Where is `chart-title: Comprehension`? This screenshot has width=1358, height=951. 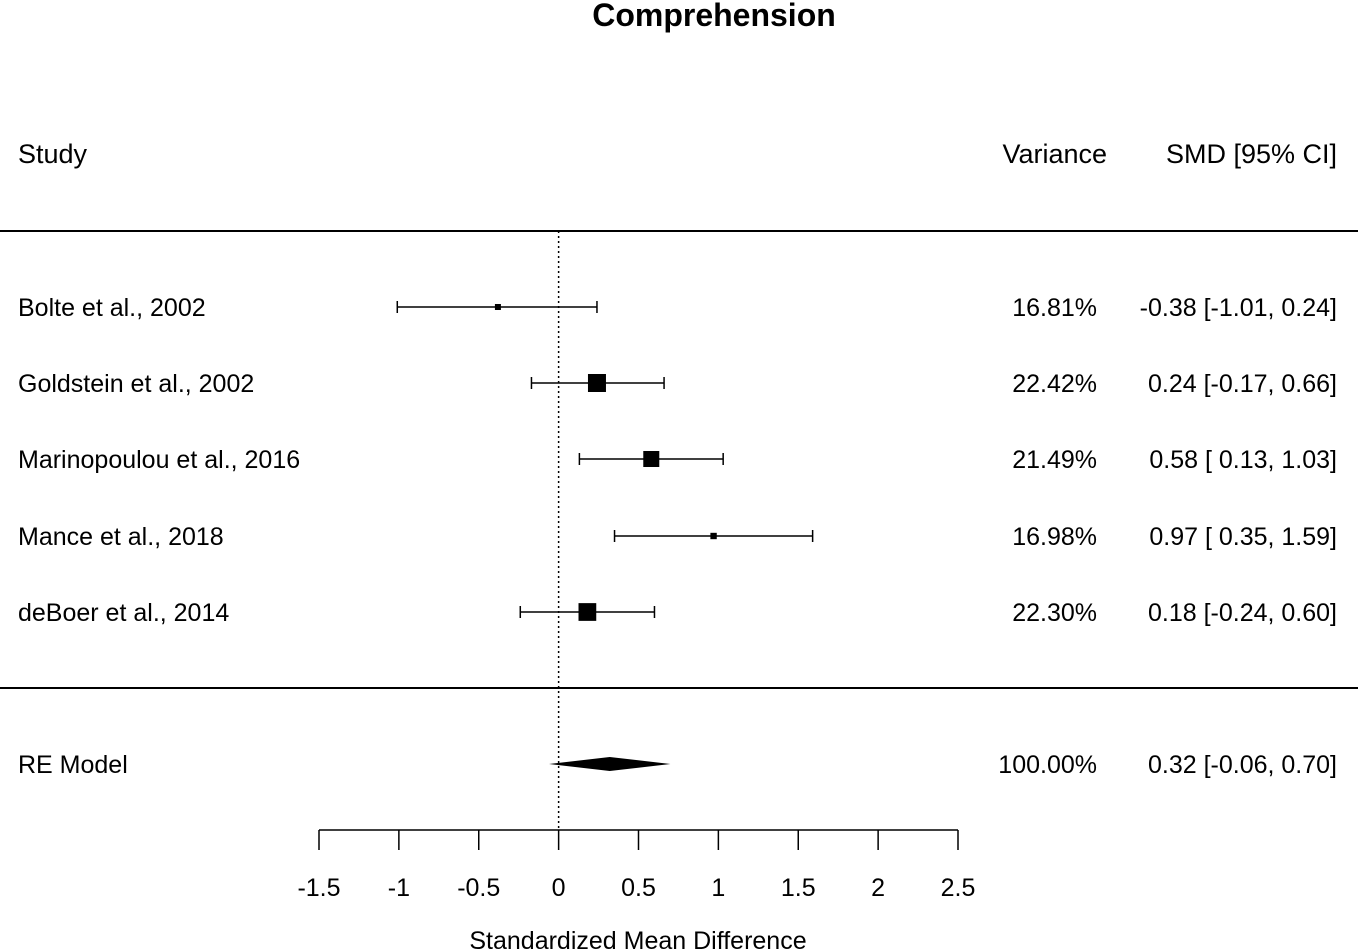 chart-title: Comprehension is located at coordinates (714, 16).